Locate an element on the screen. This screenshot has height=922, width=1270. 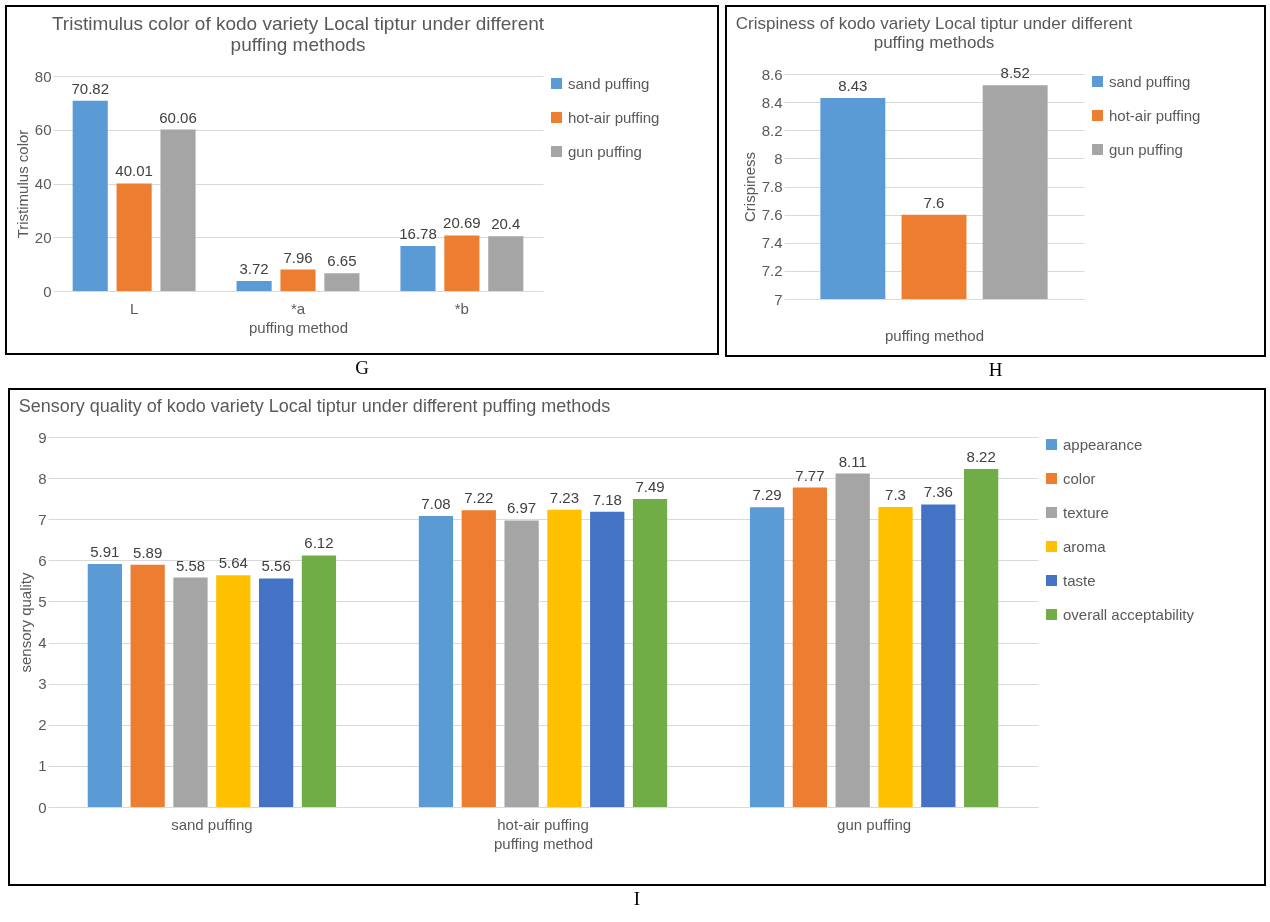
y-tick-label: 1 is located at coordinates (42, 766).